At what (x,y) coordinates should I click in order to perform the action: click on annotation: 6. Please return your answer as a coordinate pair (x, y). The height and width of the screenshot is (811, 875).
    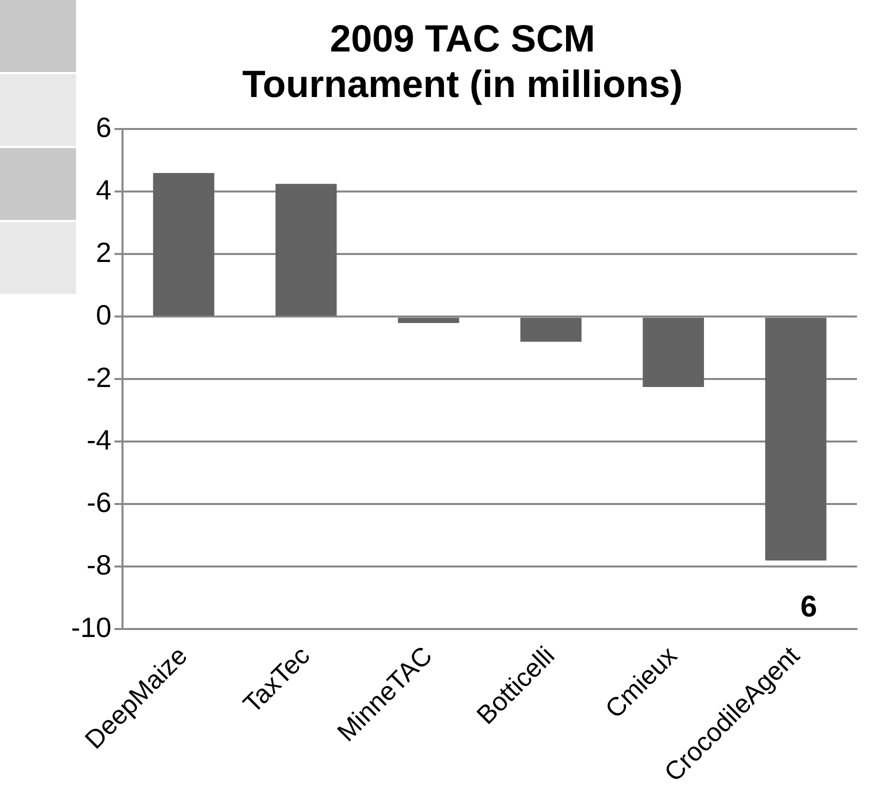
    Looking at the image, I should click on (808, 607).